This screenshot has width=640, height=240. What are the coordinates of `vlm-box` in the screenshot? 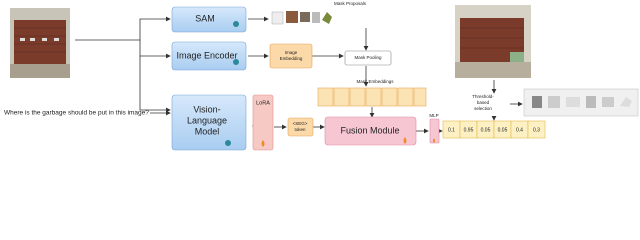 It's located at (209, 122).